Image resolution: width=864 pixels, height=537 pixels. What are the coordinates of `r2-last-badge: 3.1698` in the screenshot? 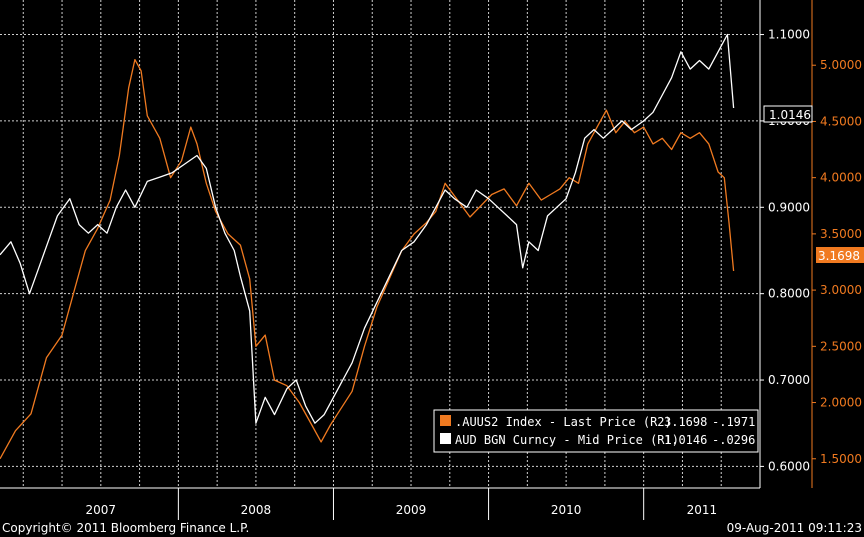 It's located at (840, 255).